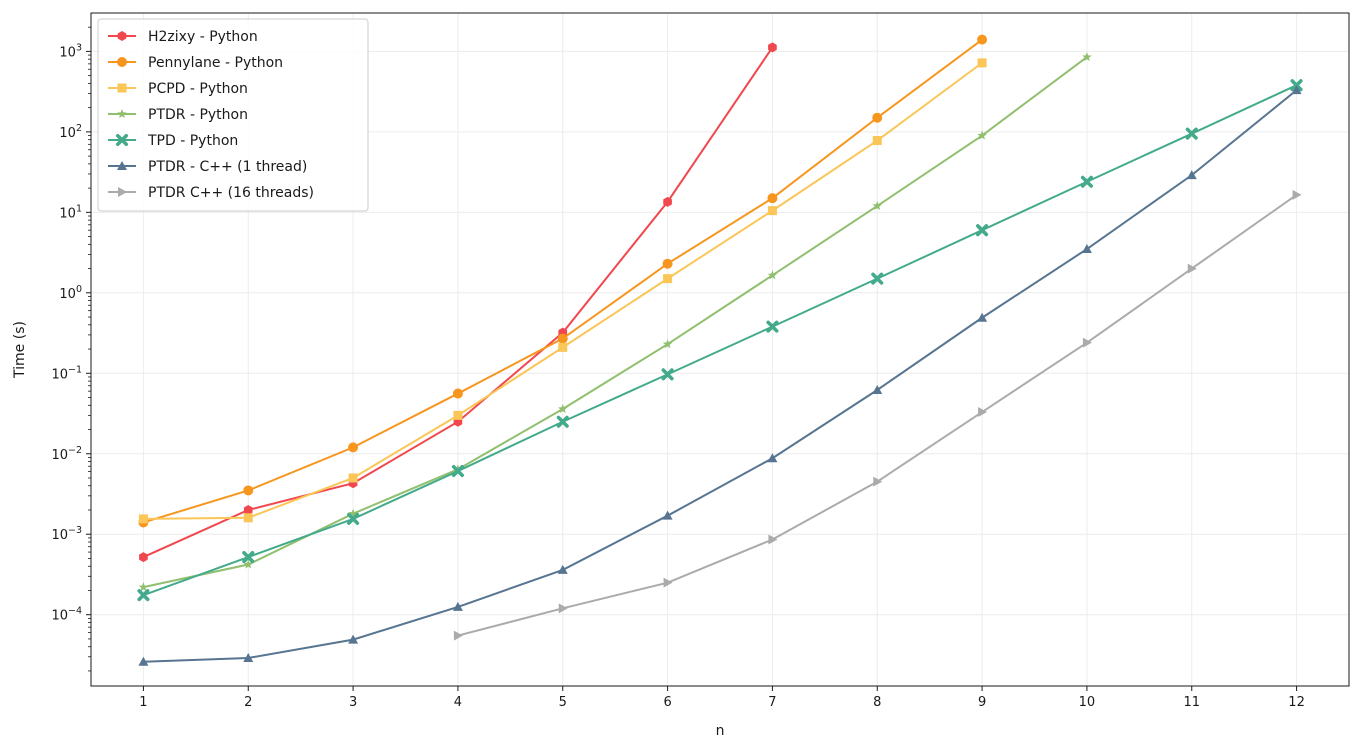 This screenshot has height=749, width=1361. Describe the element at coordinates (198, 89) in the screenshot. I see `legend-label: PCPD - Python` at that location.